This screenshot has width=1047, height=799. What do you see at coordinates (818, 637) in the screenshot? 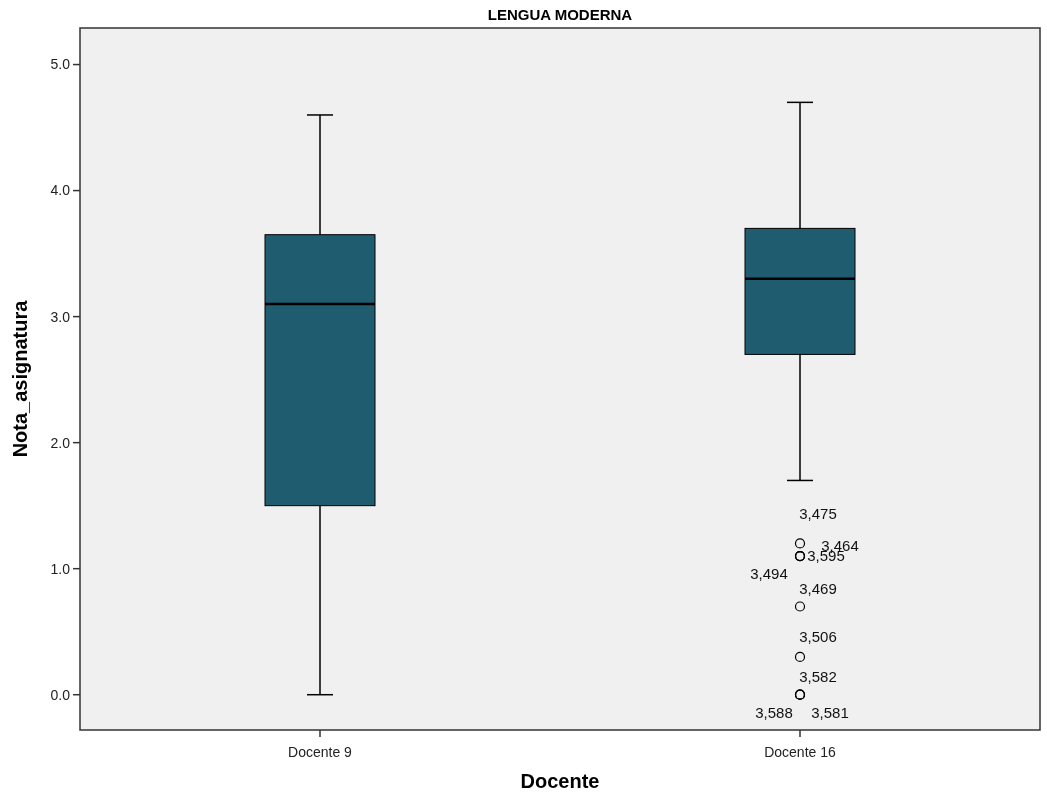
I see `annotation: 3,506` at bounding box center [818, 637].